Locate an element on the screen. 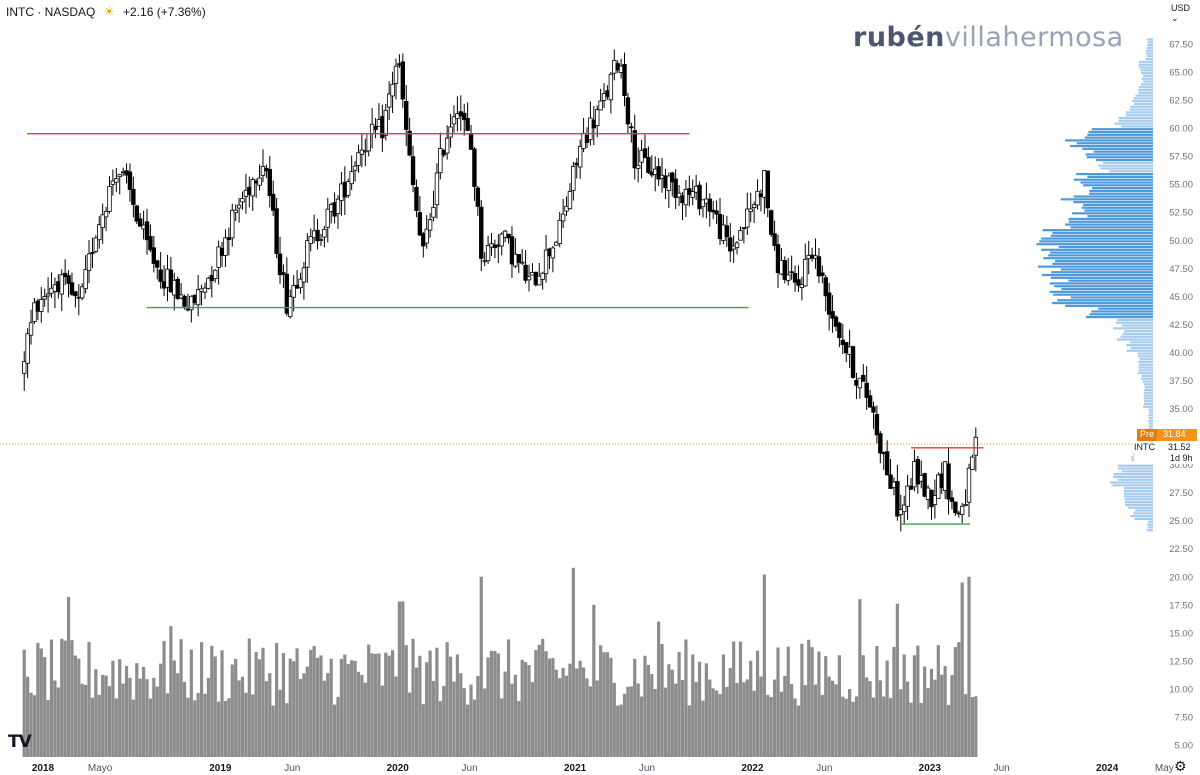  symbol-label: INTC · NASDAQ is located at coordinates (51, 12).